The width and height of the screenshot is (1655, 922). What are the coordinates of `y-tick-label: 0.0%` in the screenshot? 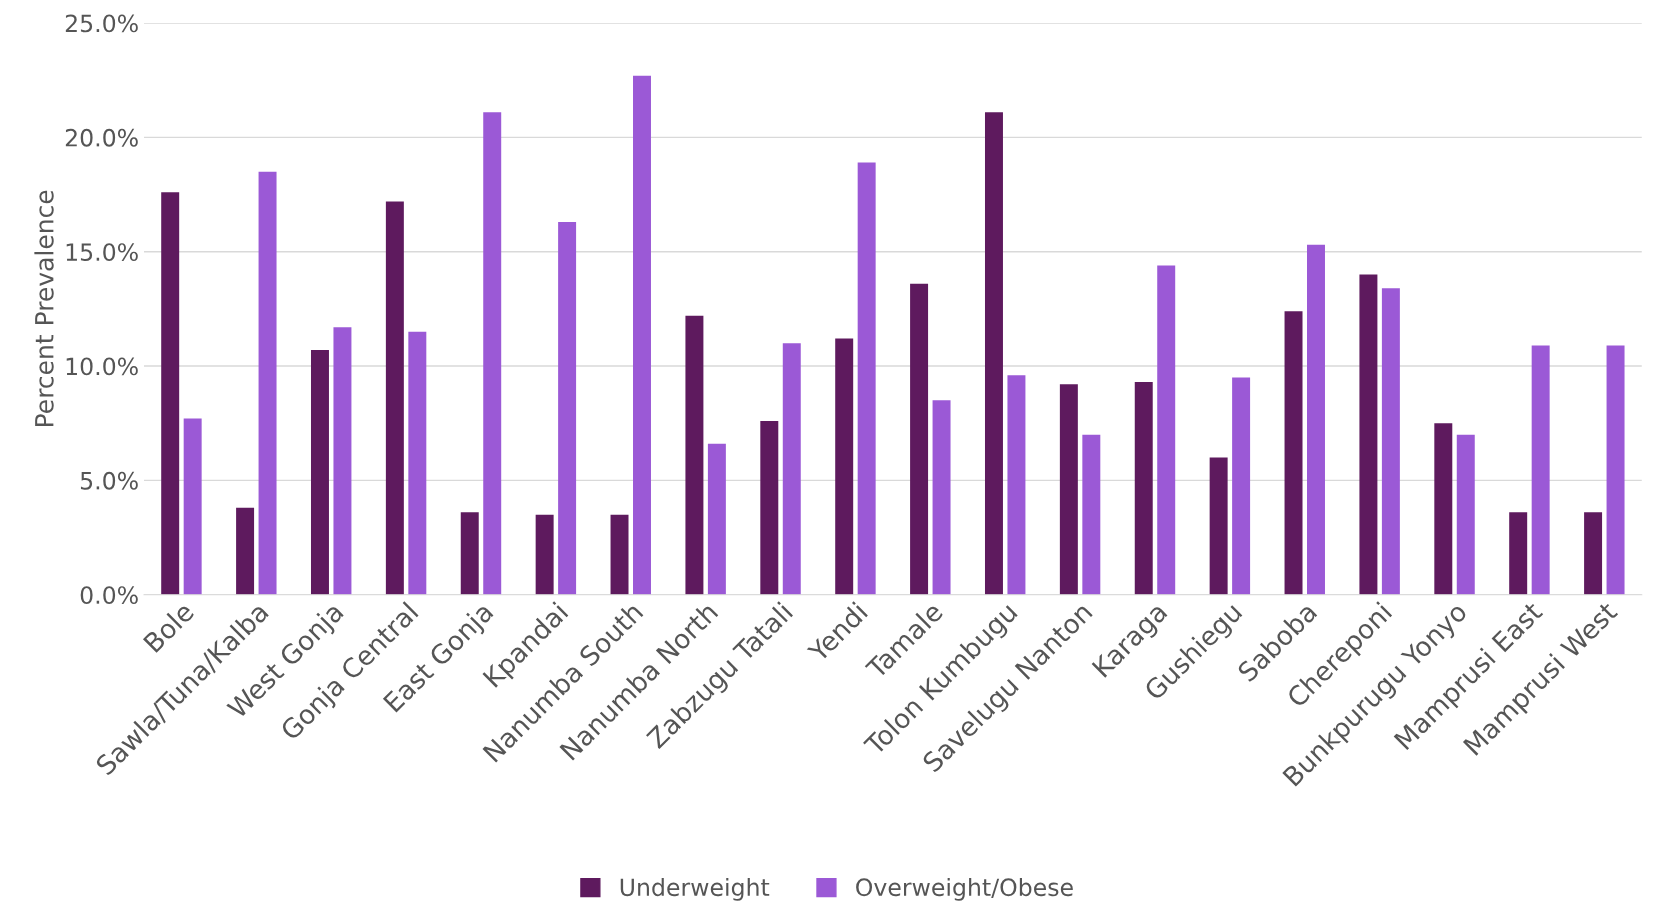 It's located at (109, 595).